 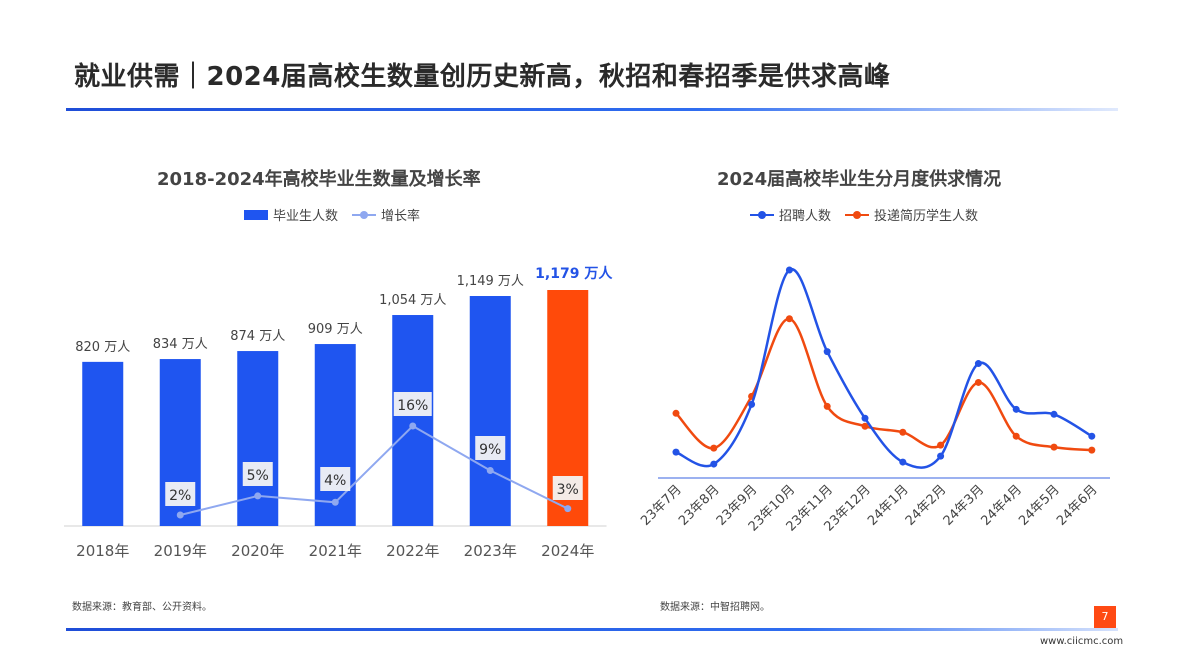 I want to click on growth-label-box-2024年, so click(x=567, y=488).